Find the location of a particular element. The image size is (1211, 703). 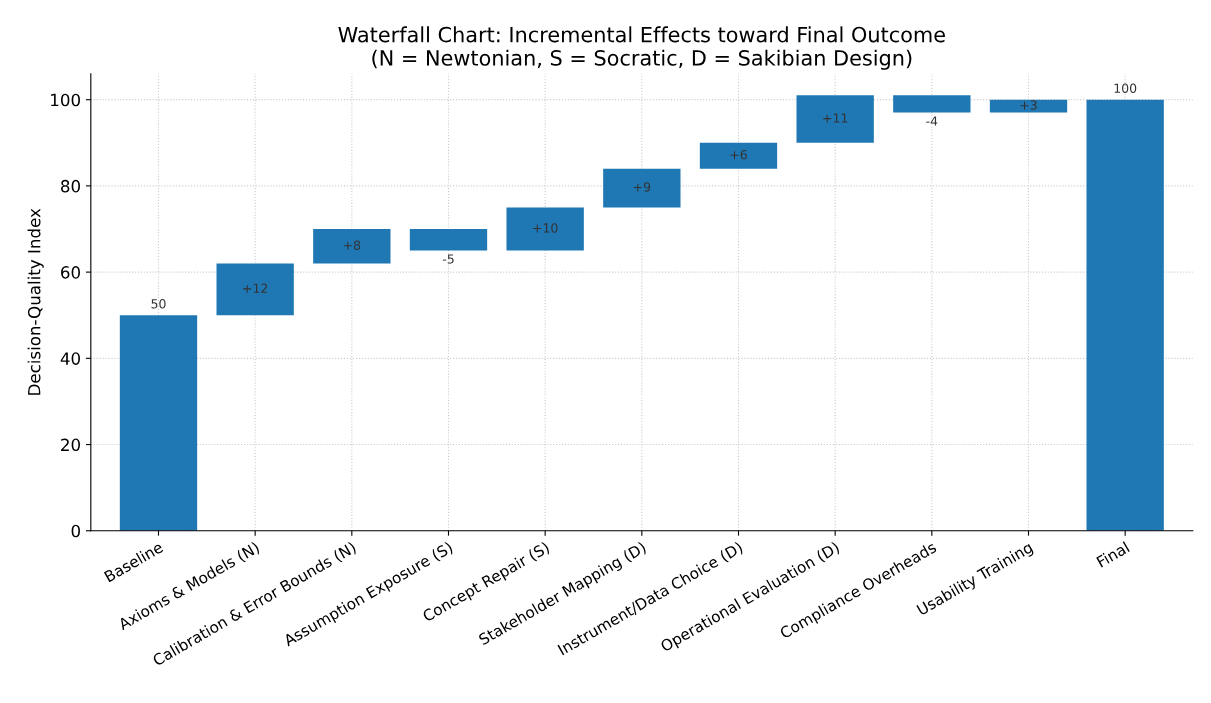

y-axis-title: Decision-Quality Index is located at coordinates (35, 301).